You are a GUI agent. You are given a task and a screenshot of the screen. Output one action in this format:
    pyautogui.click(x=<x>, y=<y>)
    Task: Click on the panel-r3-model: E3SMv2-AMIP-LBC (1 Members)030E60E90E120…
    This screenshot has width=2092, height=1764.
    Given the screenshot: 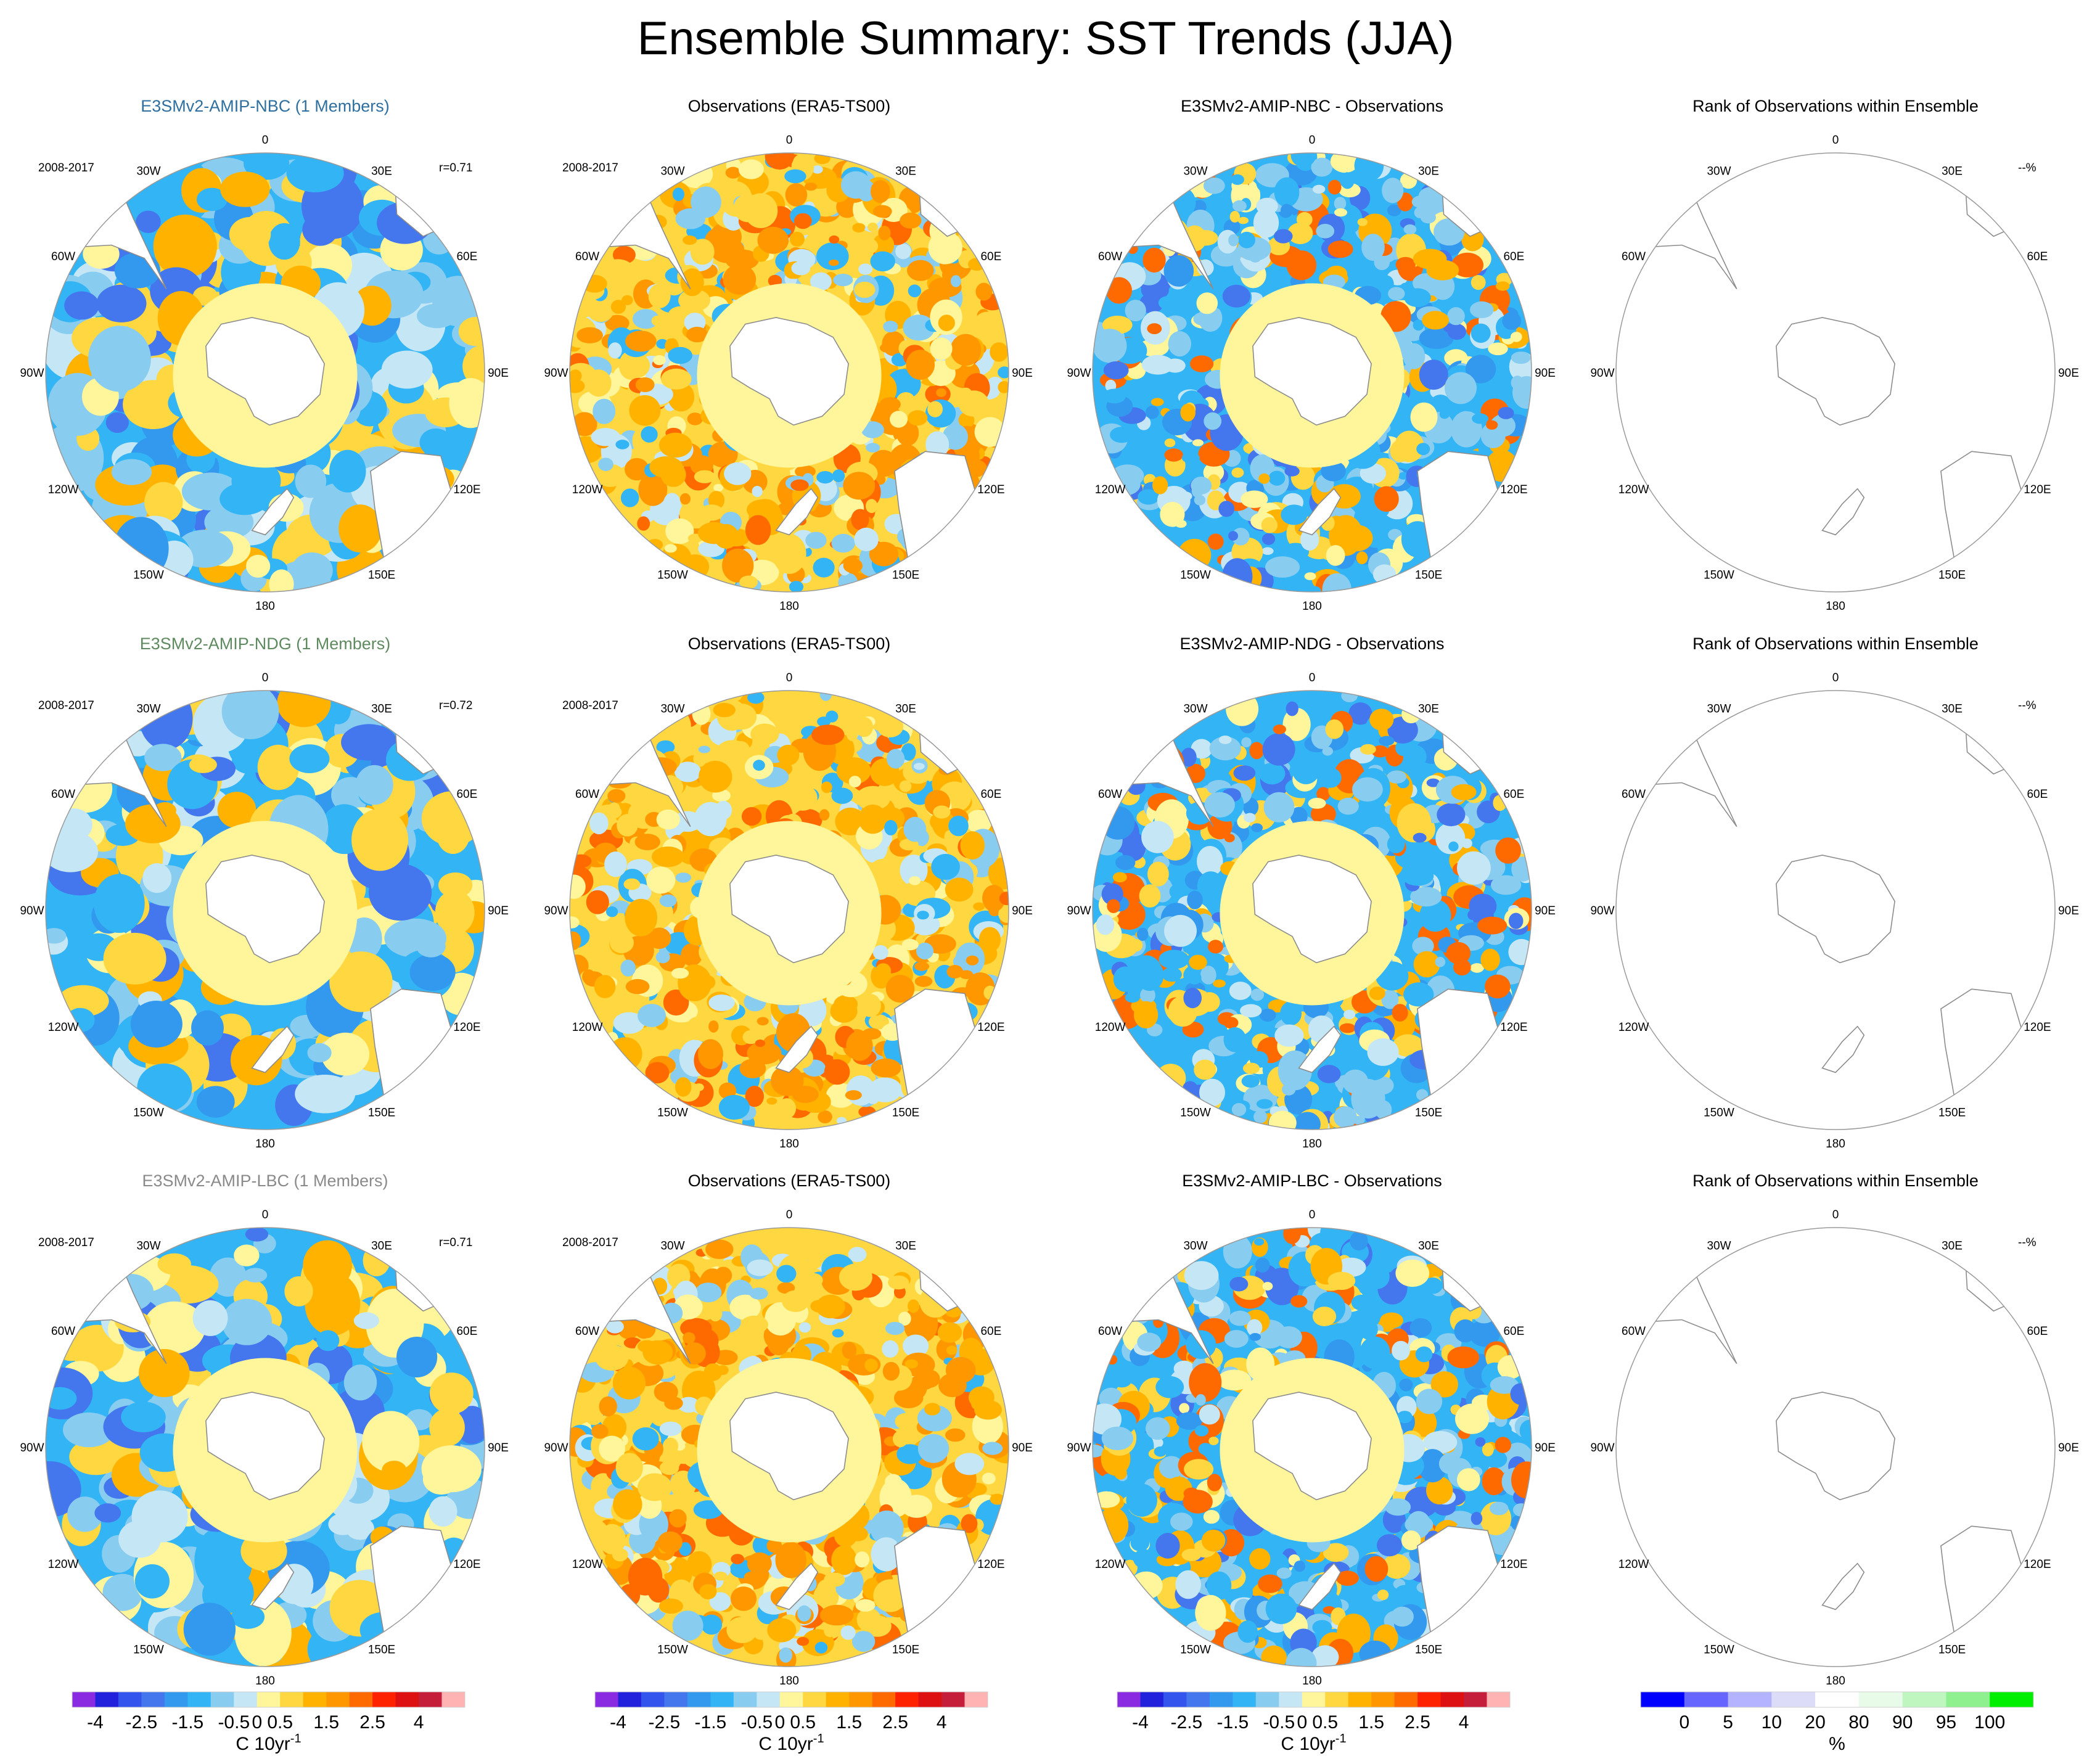 What is the action you would take?
    pyautogui.click(x=264, y=1429)
    